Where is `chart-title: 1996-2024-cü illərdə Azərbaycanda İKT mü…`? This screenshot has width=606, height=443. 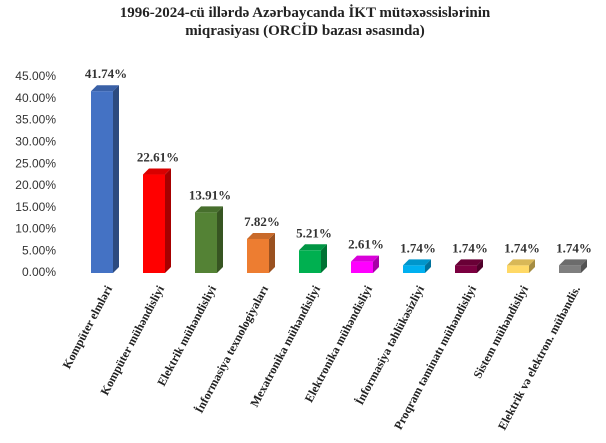
chart-title: 1996-2024-cü illərdə Azərbaycanda İKT mü… is located at coordinates (305, 22).